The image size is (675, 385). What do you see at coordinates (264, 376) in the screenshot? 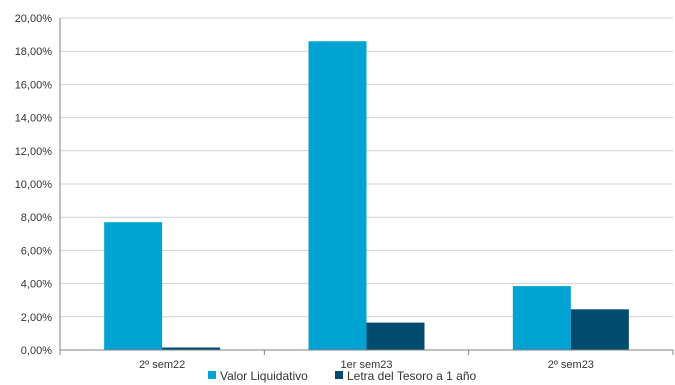
I see `legend-label: Valor Liquidativo` at bounding box center [264, 376].